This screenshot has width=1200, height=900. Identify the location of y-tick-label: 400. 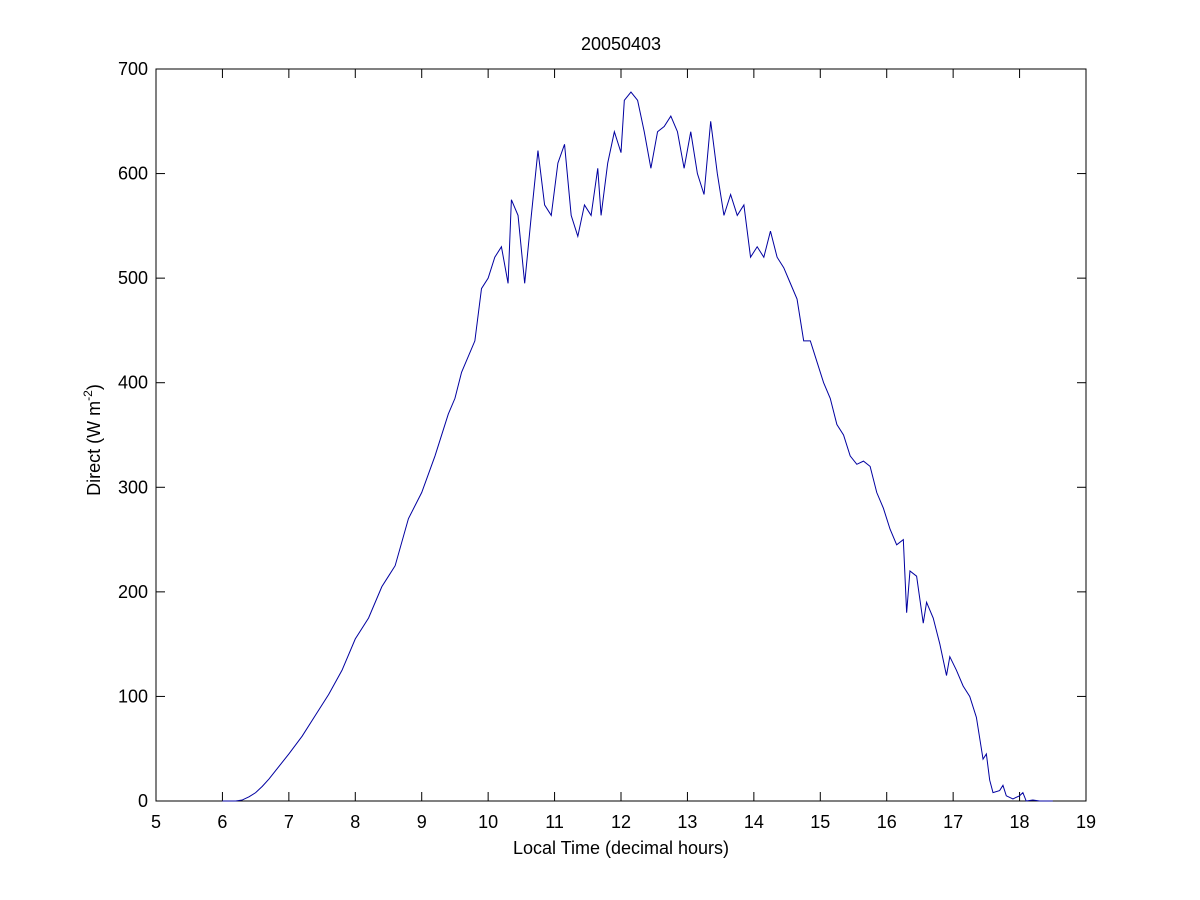
(133, 383).